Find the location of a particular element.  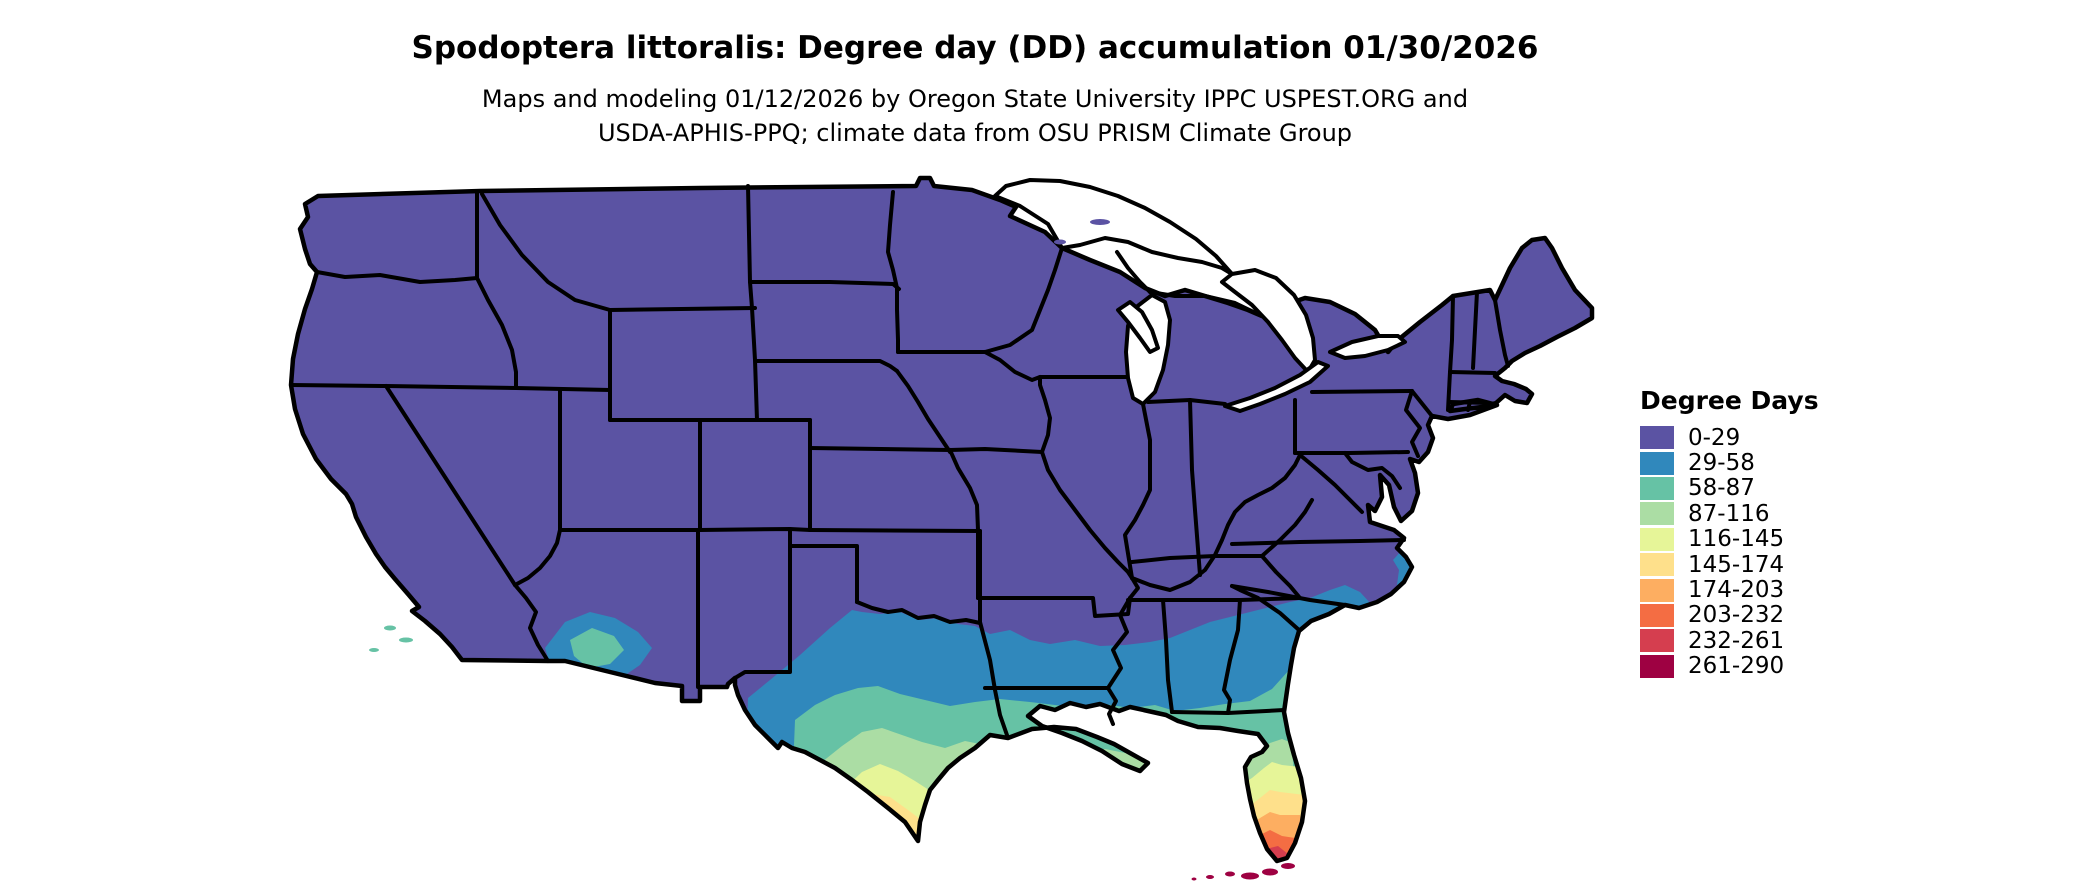

green-bay is located at coordinates (1138, 327).